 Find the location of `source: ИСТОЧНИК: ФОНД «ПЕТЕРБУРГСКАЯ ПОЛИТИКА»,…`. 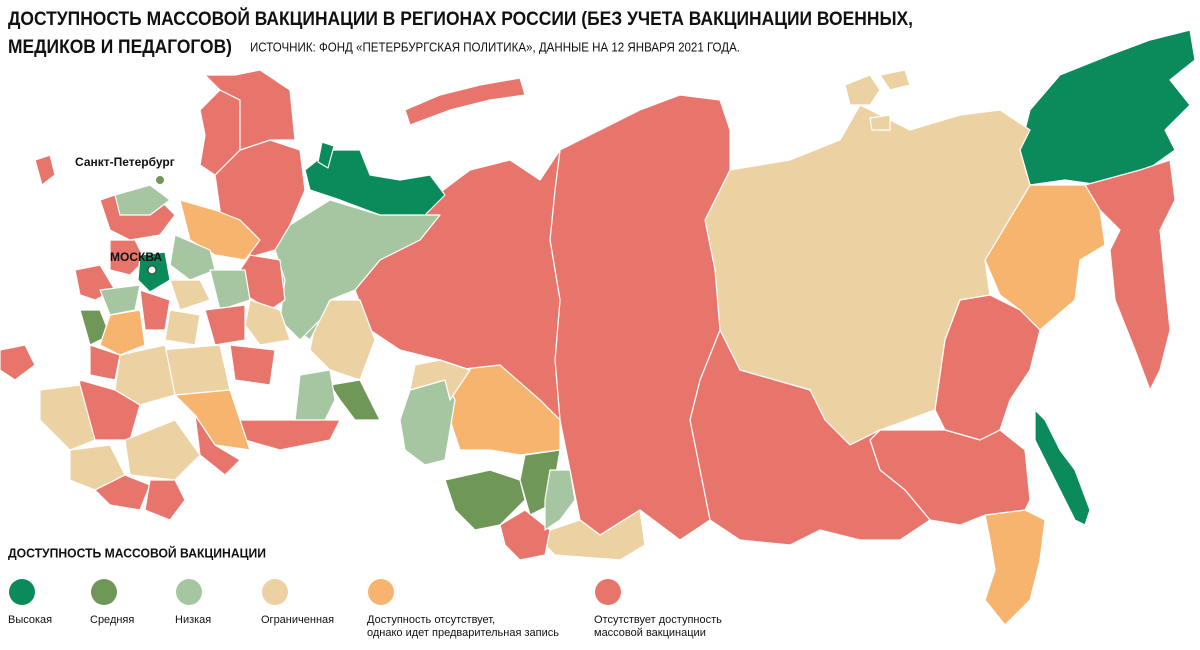

source: ИСТОЧНИК: ФОНД «ПЕТЕРБУРГСКАЯ ПОЛИТИКА»,… is located at coordinates (495, 46).